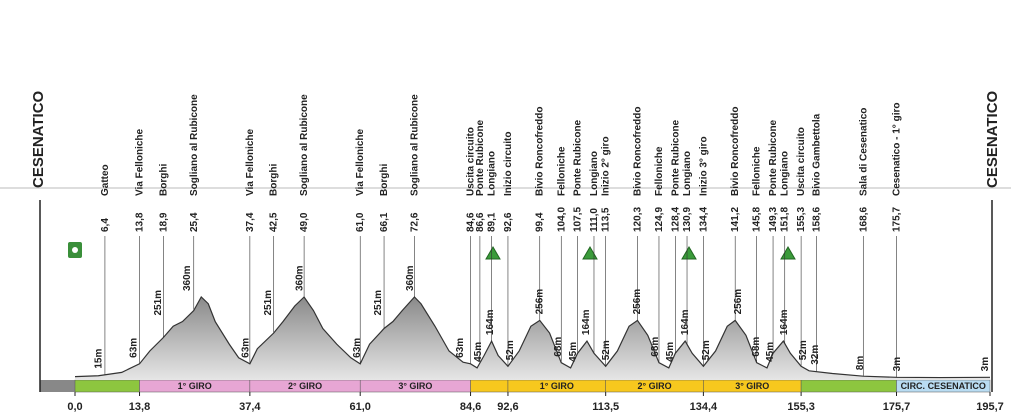 Image resolution: width=1011 pixels, height=417 pixels. I want to click on location-km: 18,9, so click(163, 222).